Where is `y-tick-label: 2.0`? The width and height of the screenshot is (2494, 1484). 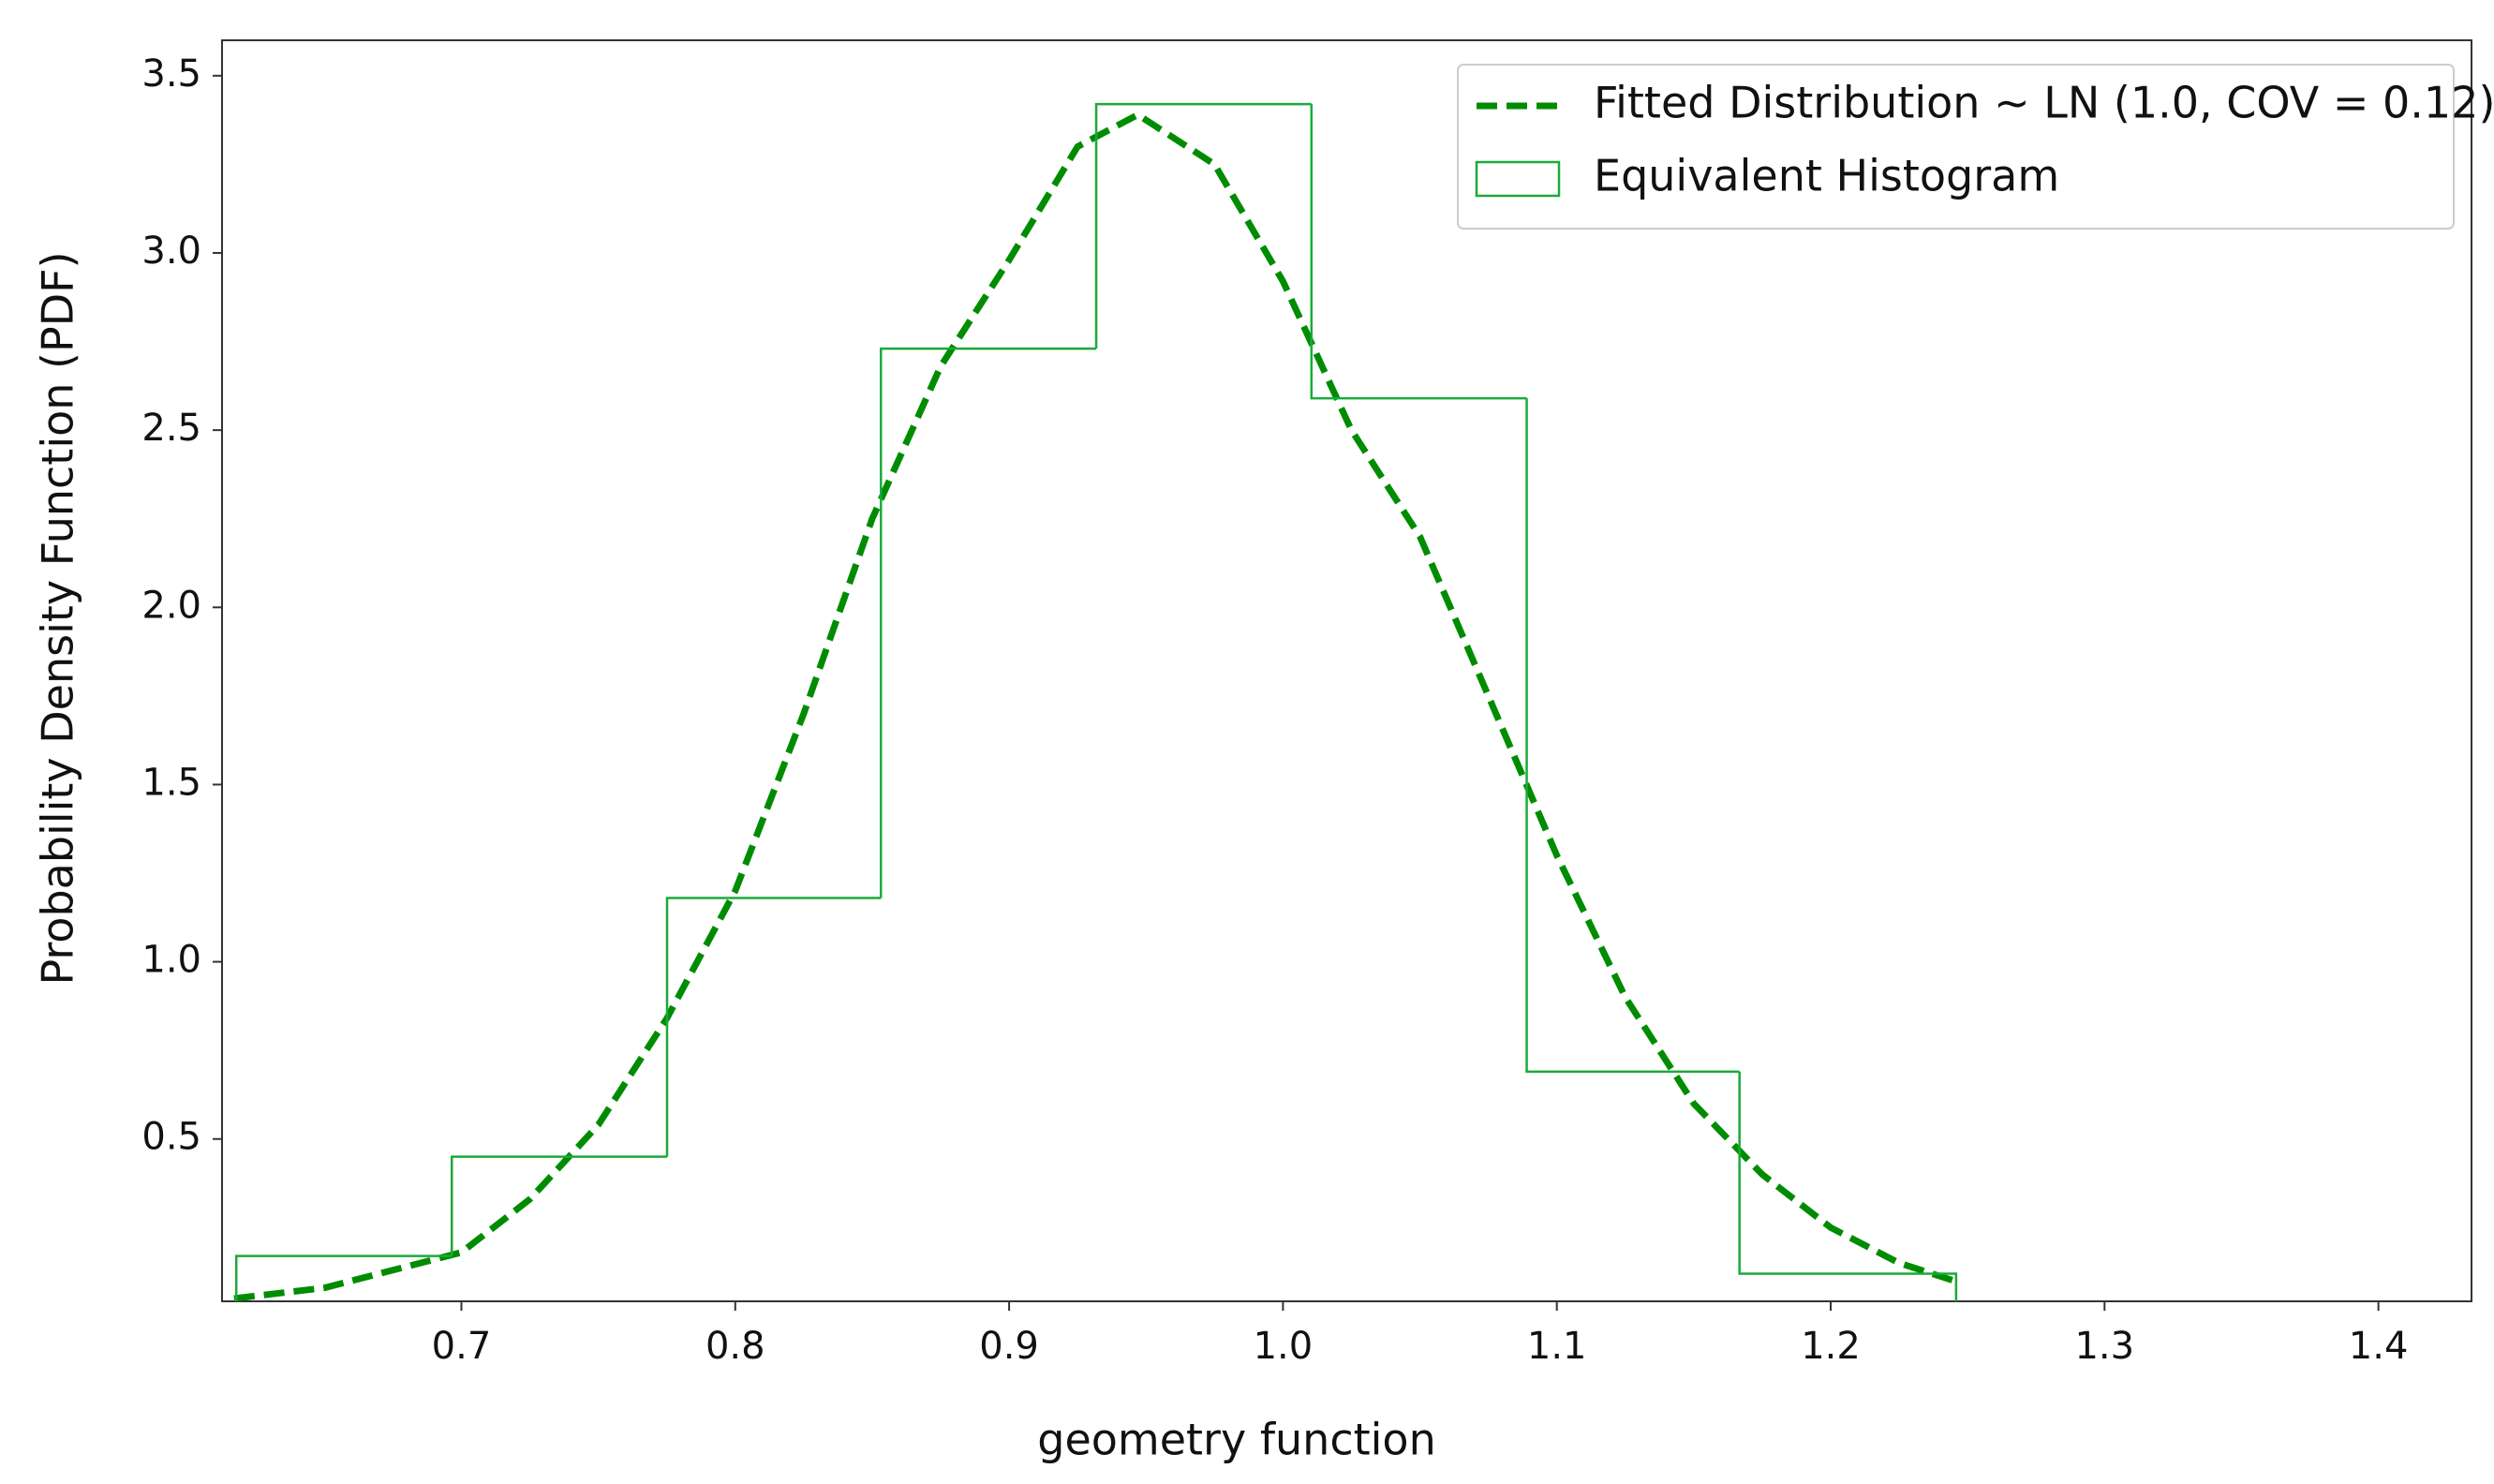
y-tick-label: 2.0 is located at coordinates (171, 605).